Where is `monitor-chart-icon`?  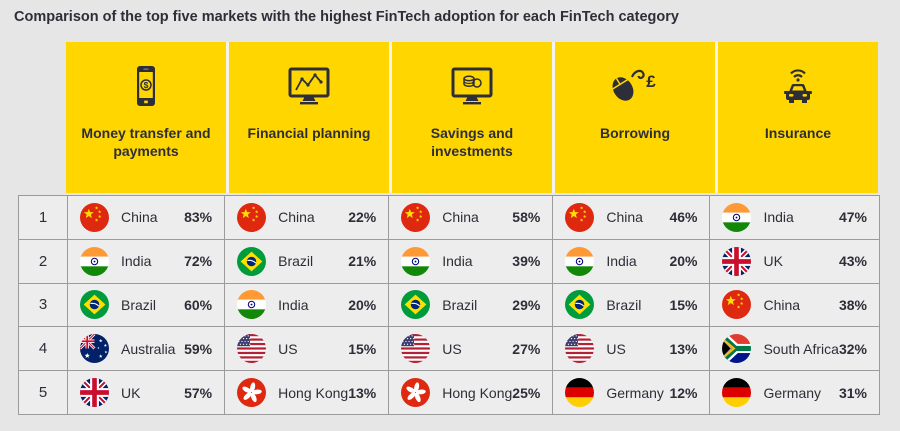 monitor-chart-icon is located at coordinates (309, 86).